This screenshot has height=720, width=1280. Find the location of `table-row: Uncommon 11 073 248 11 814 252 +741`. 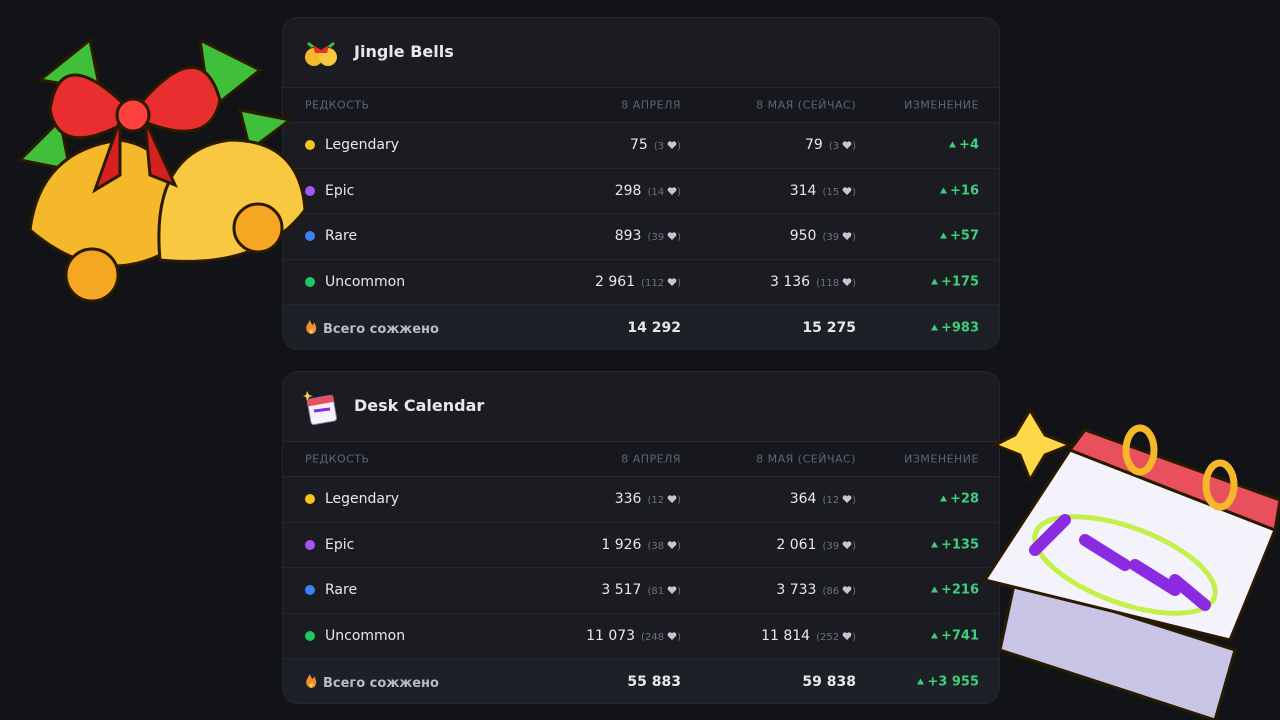

table-row: Uncommon 11 073 248 11 814 252 +741 is located at coordinates (641, 635).